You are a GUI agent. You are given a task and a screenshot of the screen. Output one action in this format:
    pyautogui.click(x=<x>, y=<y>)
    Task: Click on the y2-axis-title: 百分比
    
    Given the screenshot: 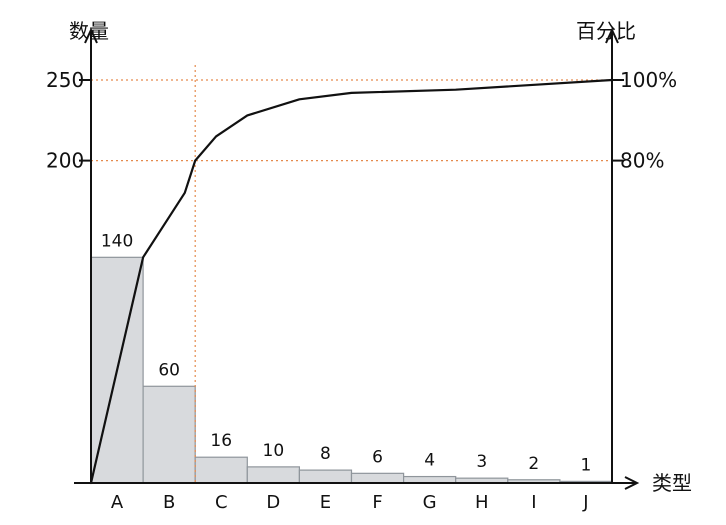 What is the action you would take?
    pyautogui.click(x=606, y=31)
    